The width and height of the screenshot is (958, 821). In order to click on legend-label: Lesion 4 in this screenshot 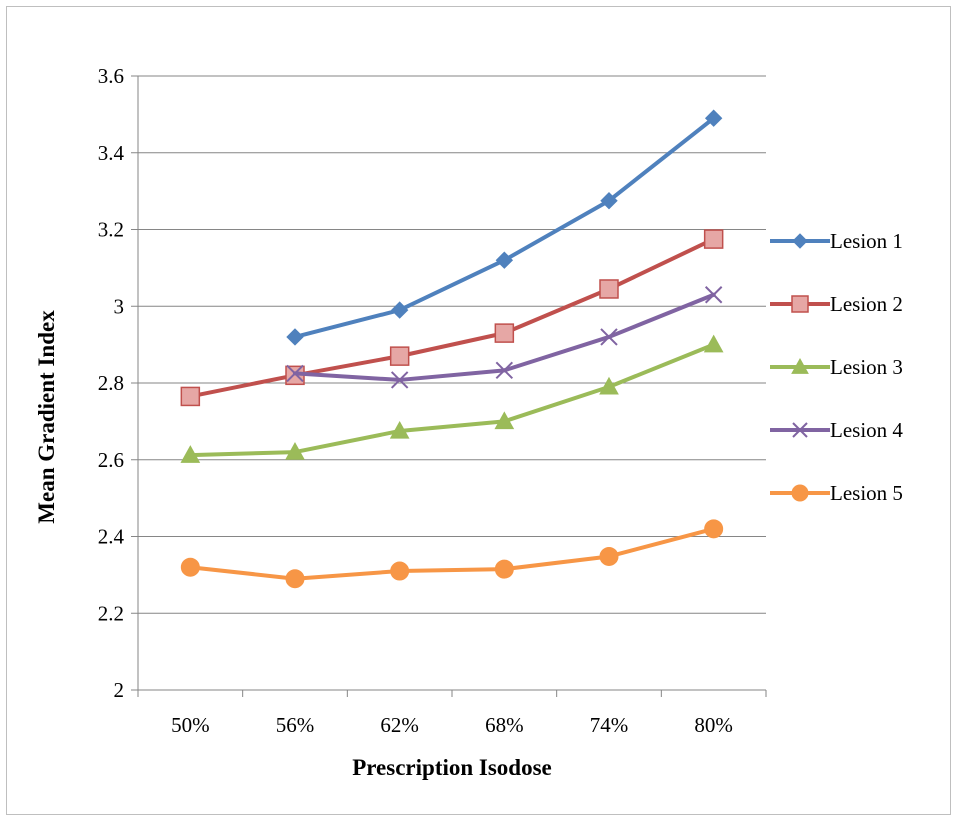, I will do `click(866, 430)`.